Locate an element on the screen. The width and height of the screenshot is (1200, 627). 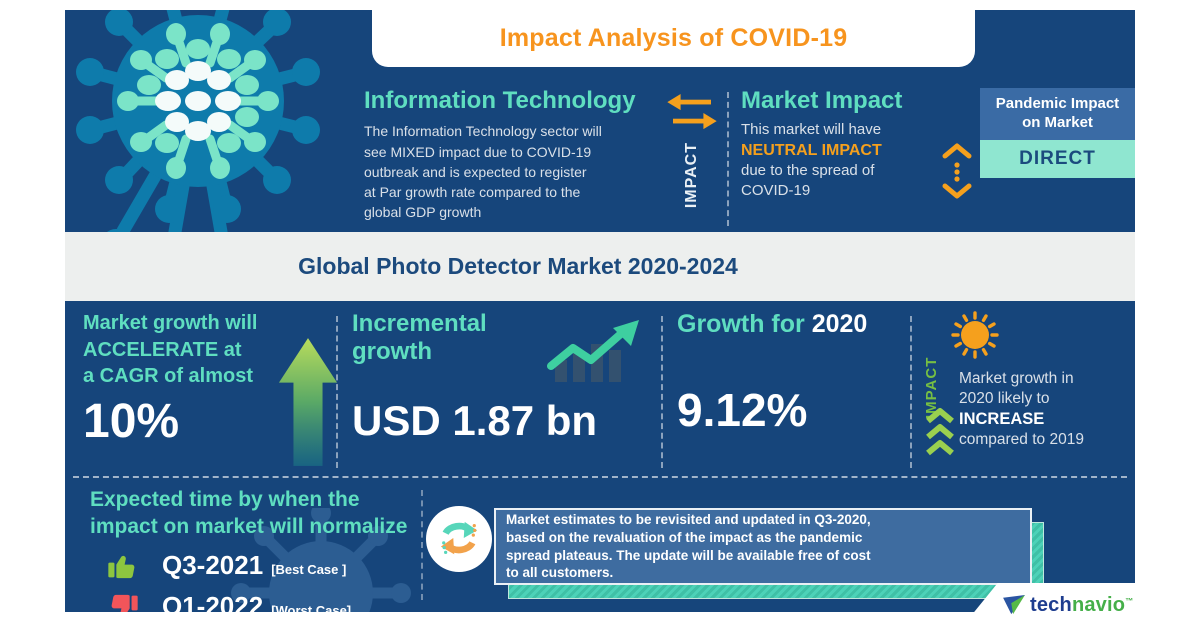
covid-virus-orange-icon is located at coordinates (975, 335).